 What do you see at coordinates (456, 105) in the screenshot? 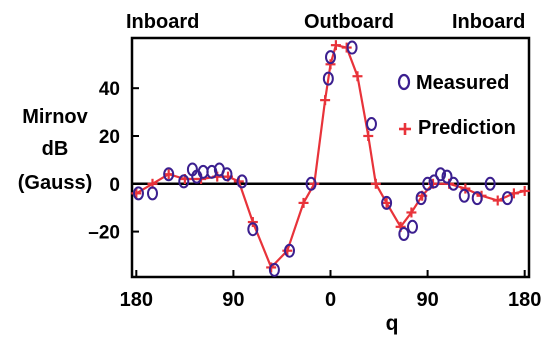
I see `legend: Measured Prediction` at bounding box center [456, 105].